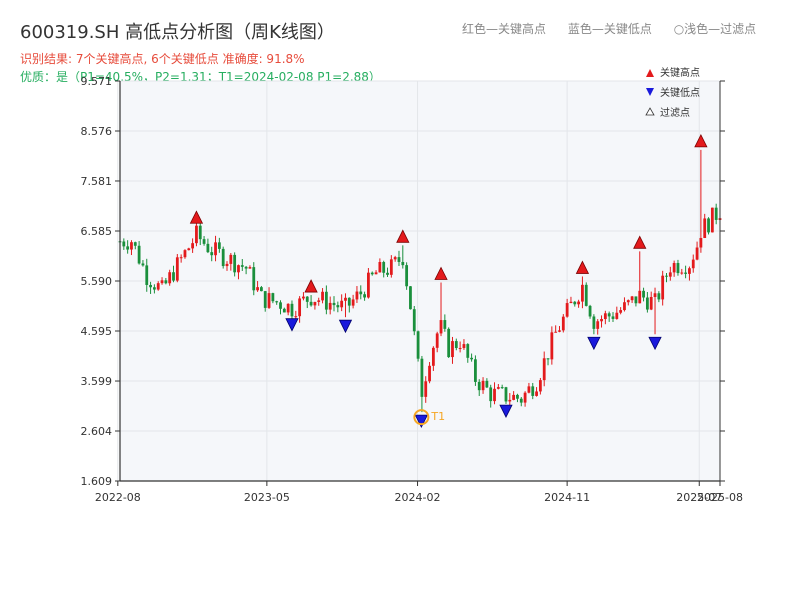 This screenshot has width=800, height=600. What do you see at coordinates (97, 81) in the screenshot?
I see `y-tick-label: 9.571` at bounding box center [97, 81].